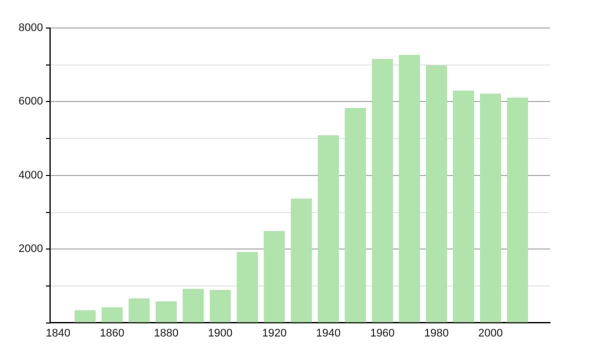 Image resolution: width=600 pixels, height=350 pixels. What do you see at coordinates (58, 333) in the screenshot?
I see `x-tick-label: 1840` at bounding box center [58, 333].